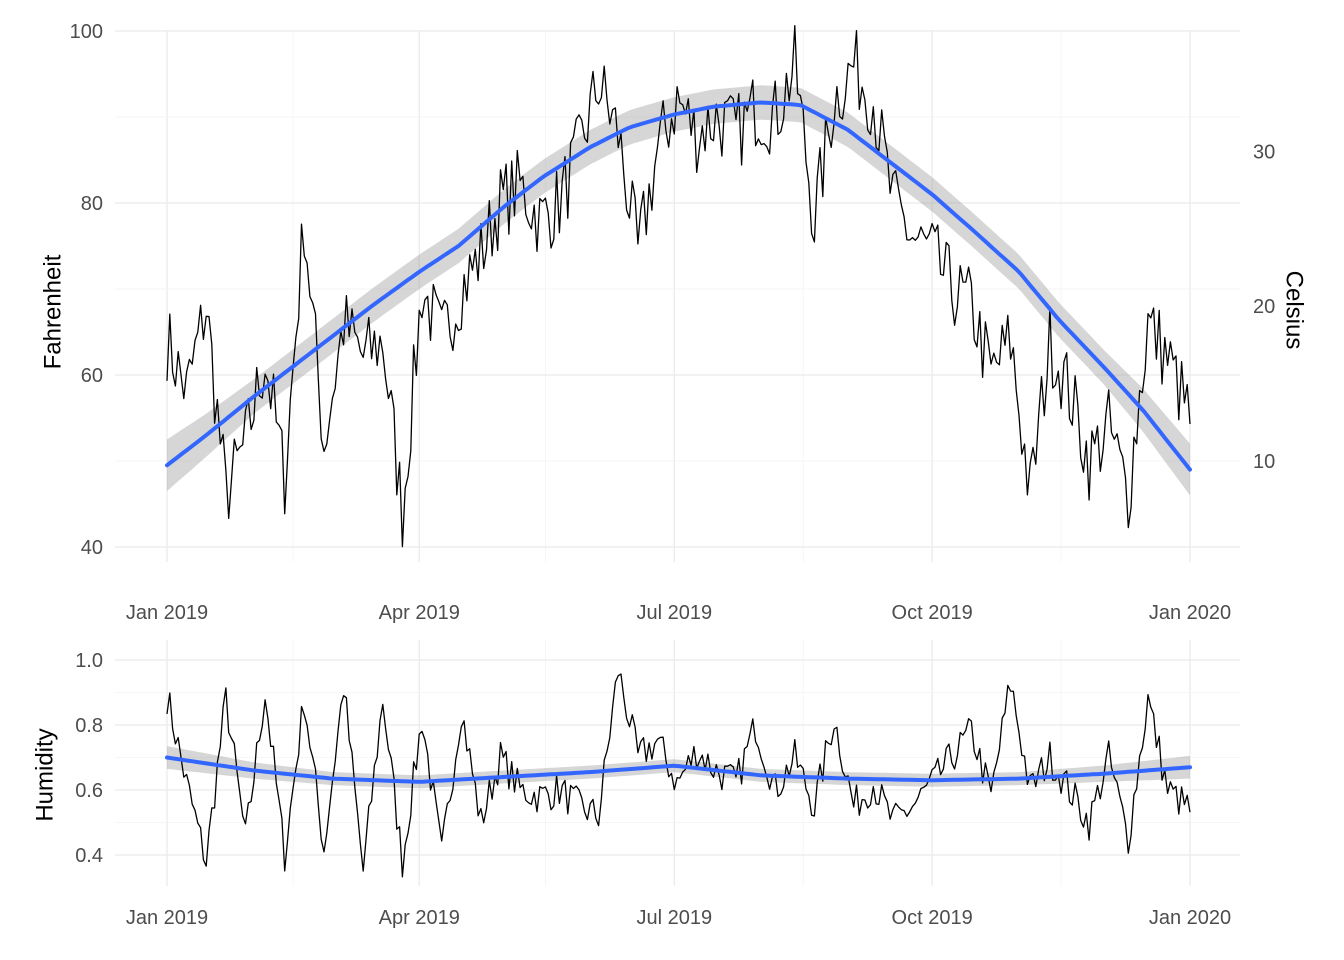 The image size is (1344, 960). Describe the element at coordinates (89, 661) in the screenshot. I see `y-tick-label: 1.0` at that location.